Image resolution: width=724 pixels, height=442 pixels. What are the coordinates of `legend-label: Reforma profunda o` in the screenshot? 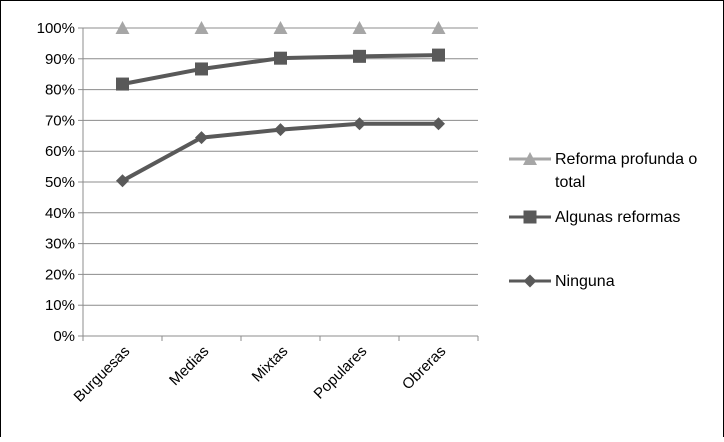 It's located at (626, 159).